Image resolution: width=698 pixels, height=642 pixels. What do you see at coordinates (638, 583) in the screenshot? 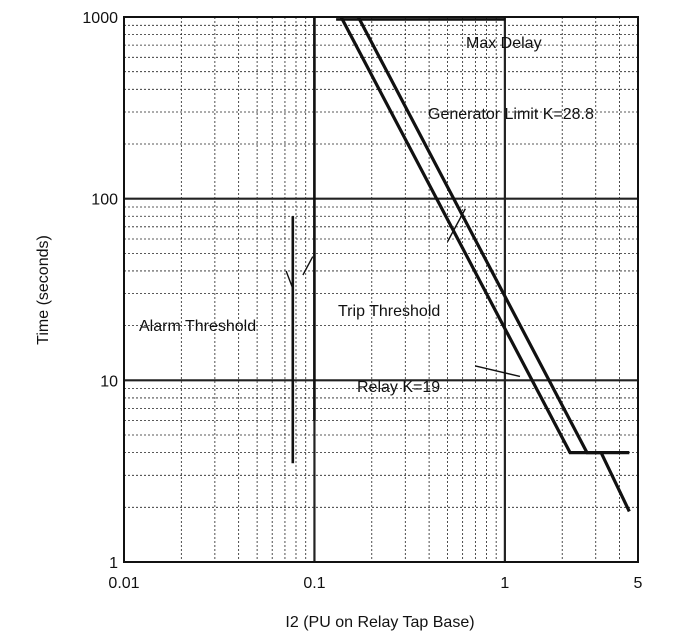
I see `x-tick-label: 5` at bounding box center [638, 583].